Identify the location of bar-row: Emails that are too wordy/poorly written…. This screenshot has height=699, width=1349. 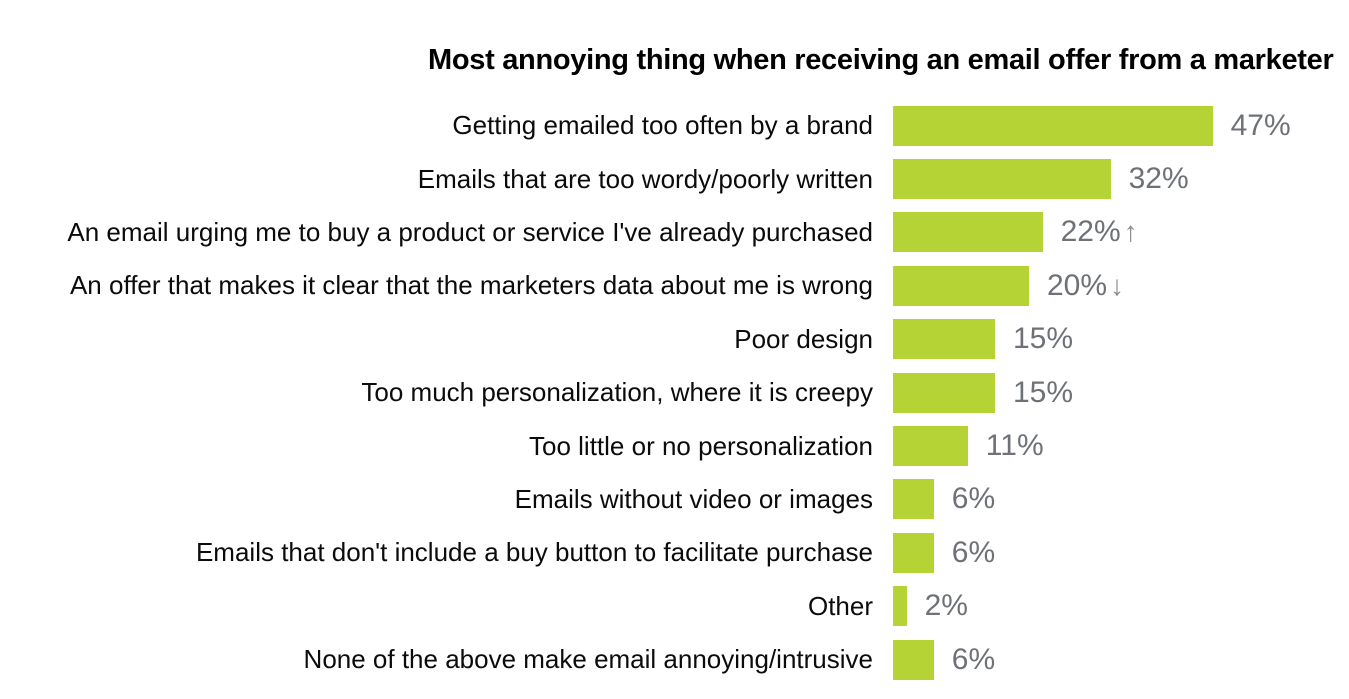
(674, 178).